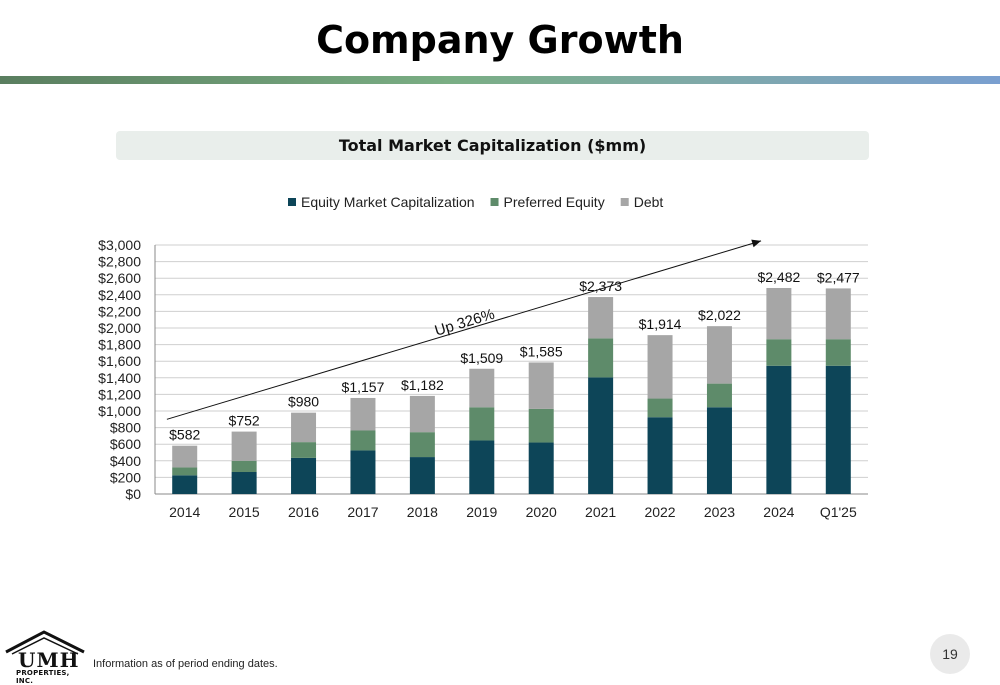  Describe the element at coordinates (184, 435) in the screenshot. I see `bar-total-label: $582` at that location.